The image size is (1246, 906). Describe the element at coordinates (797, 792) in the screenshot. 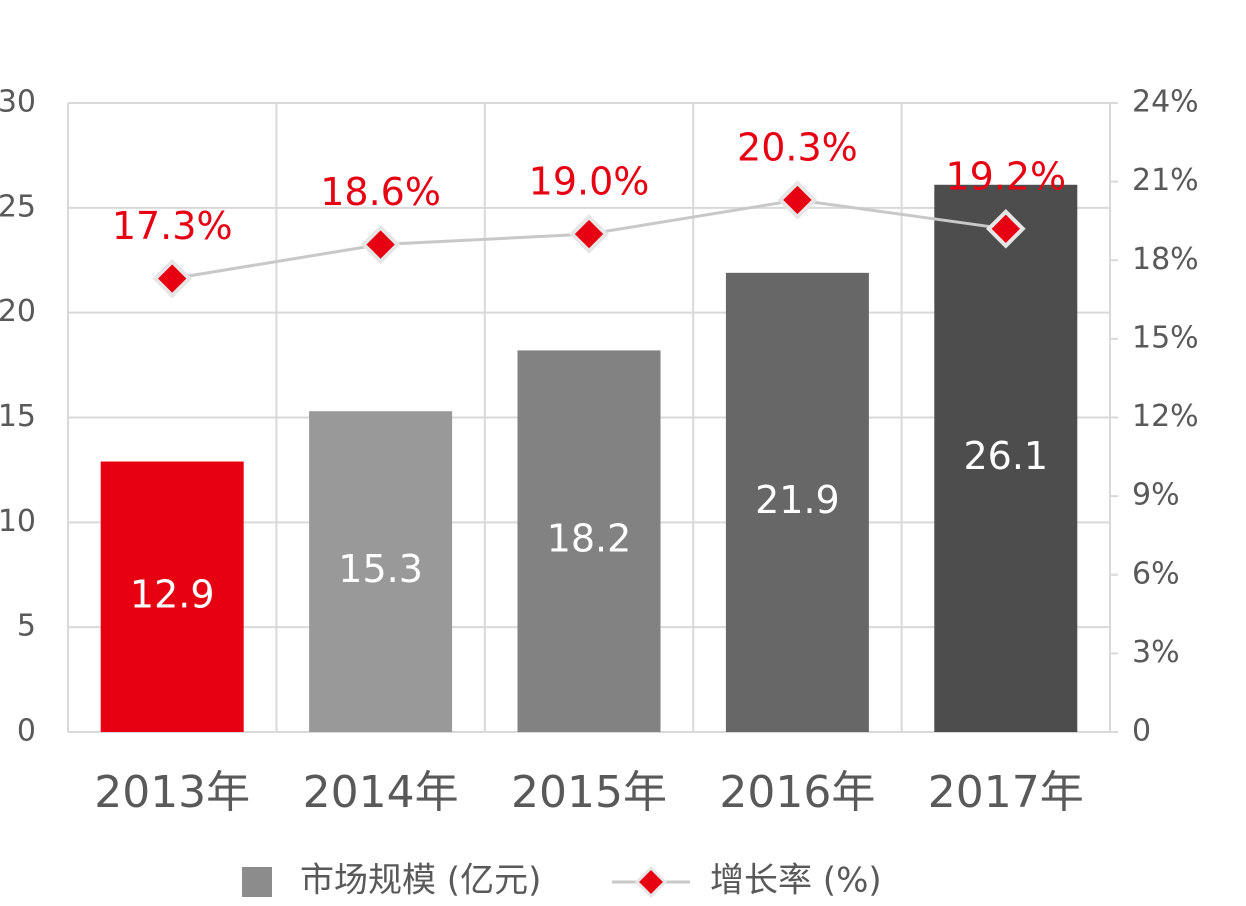

I see `x-tick-label: 2016年` at that location.